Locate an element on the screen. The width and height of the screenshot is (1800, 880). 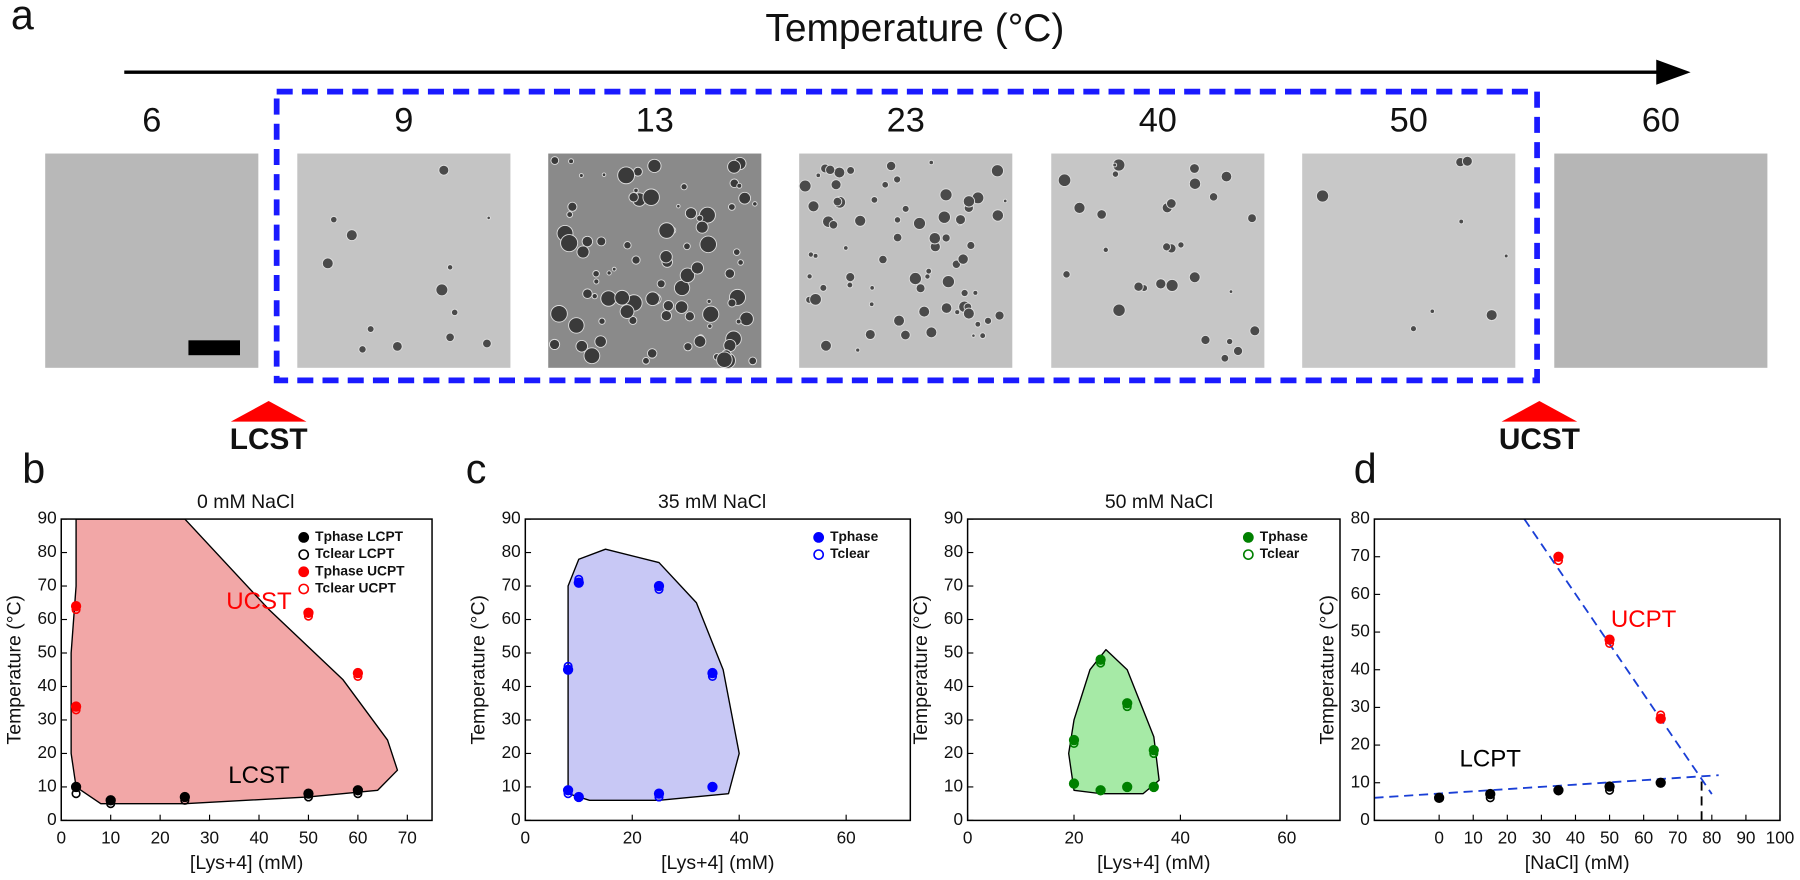
y-tick-label: 30 is located at coordinates (511, 718).